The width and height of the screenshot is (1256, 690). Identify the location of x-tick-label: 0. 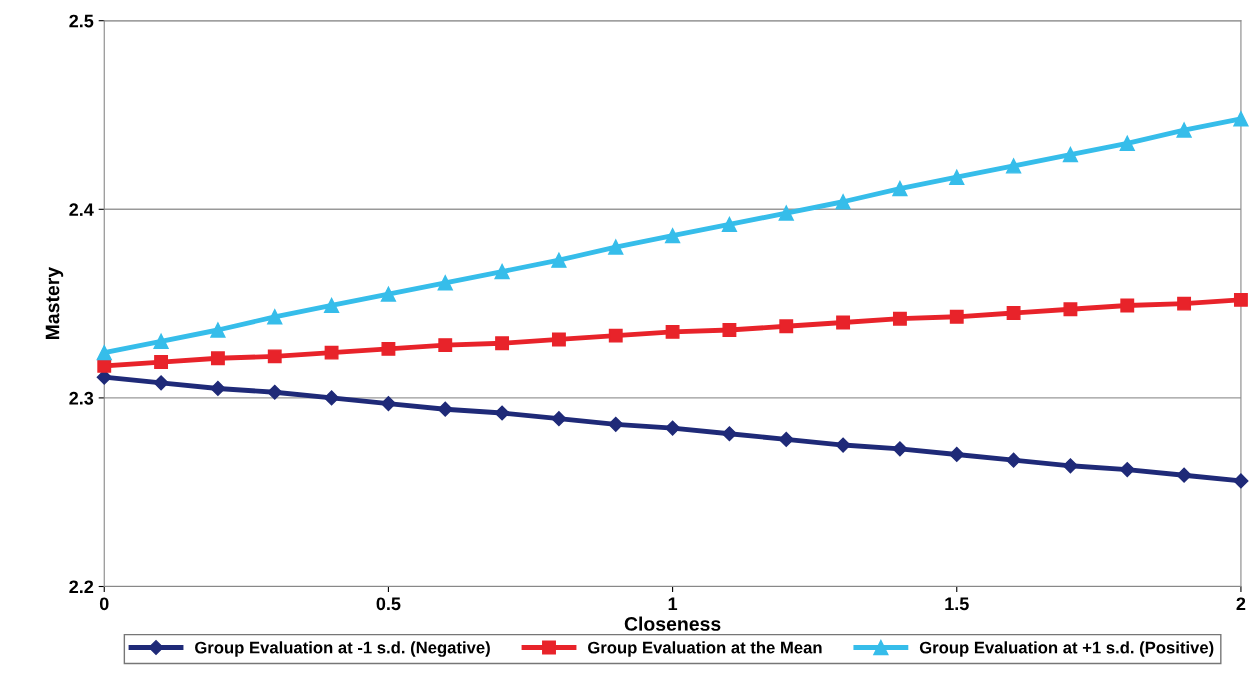
(104, 604).